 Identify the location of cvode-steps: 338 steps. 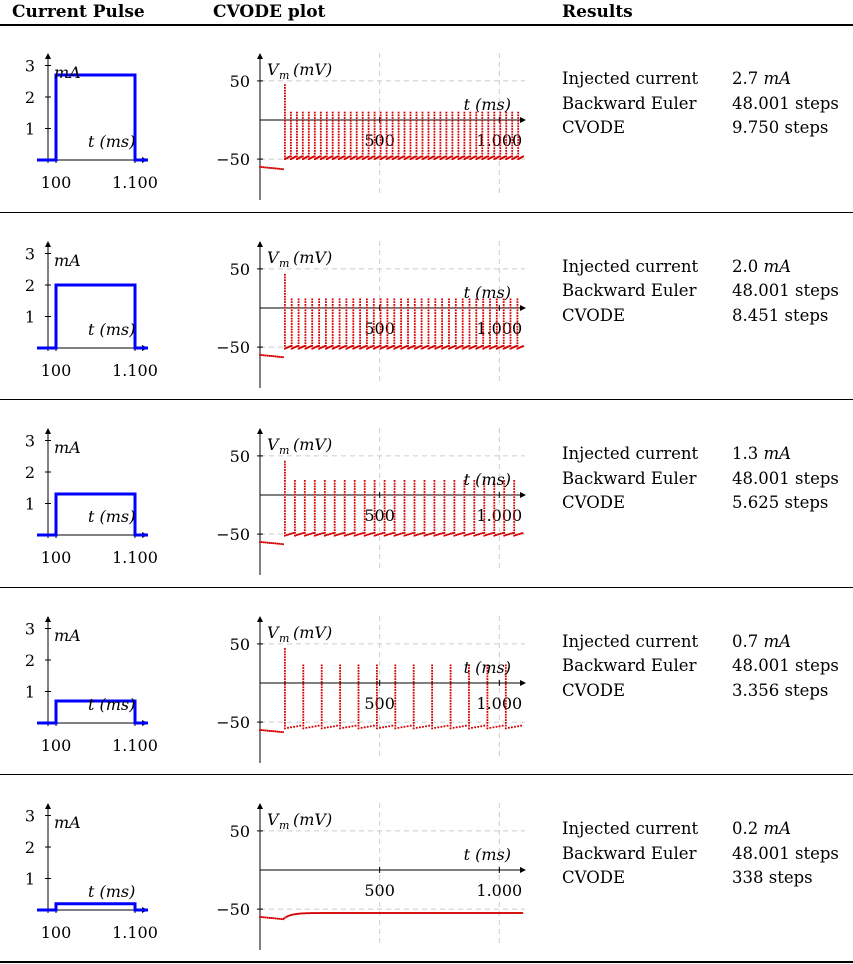
(772, 877).